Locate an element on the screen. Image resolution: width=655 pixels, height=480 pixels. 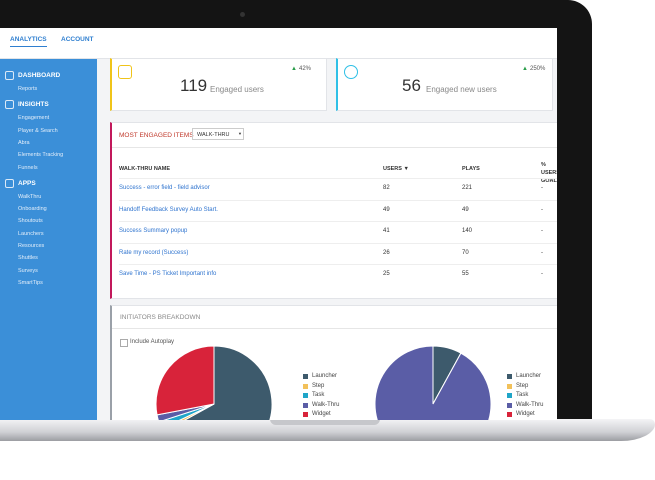
nav-item: Onboarding is located at coordinates (32, 209).